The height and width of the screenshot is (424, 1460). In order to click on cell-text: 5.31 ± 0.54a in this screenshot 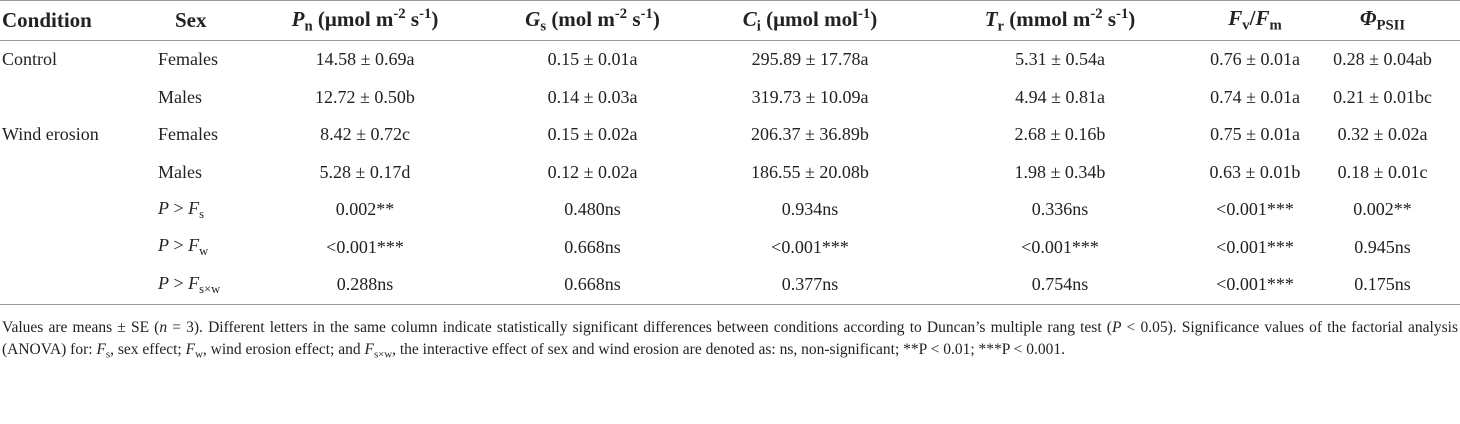, I will do `click(1060, 59)`.